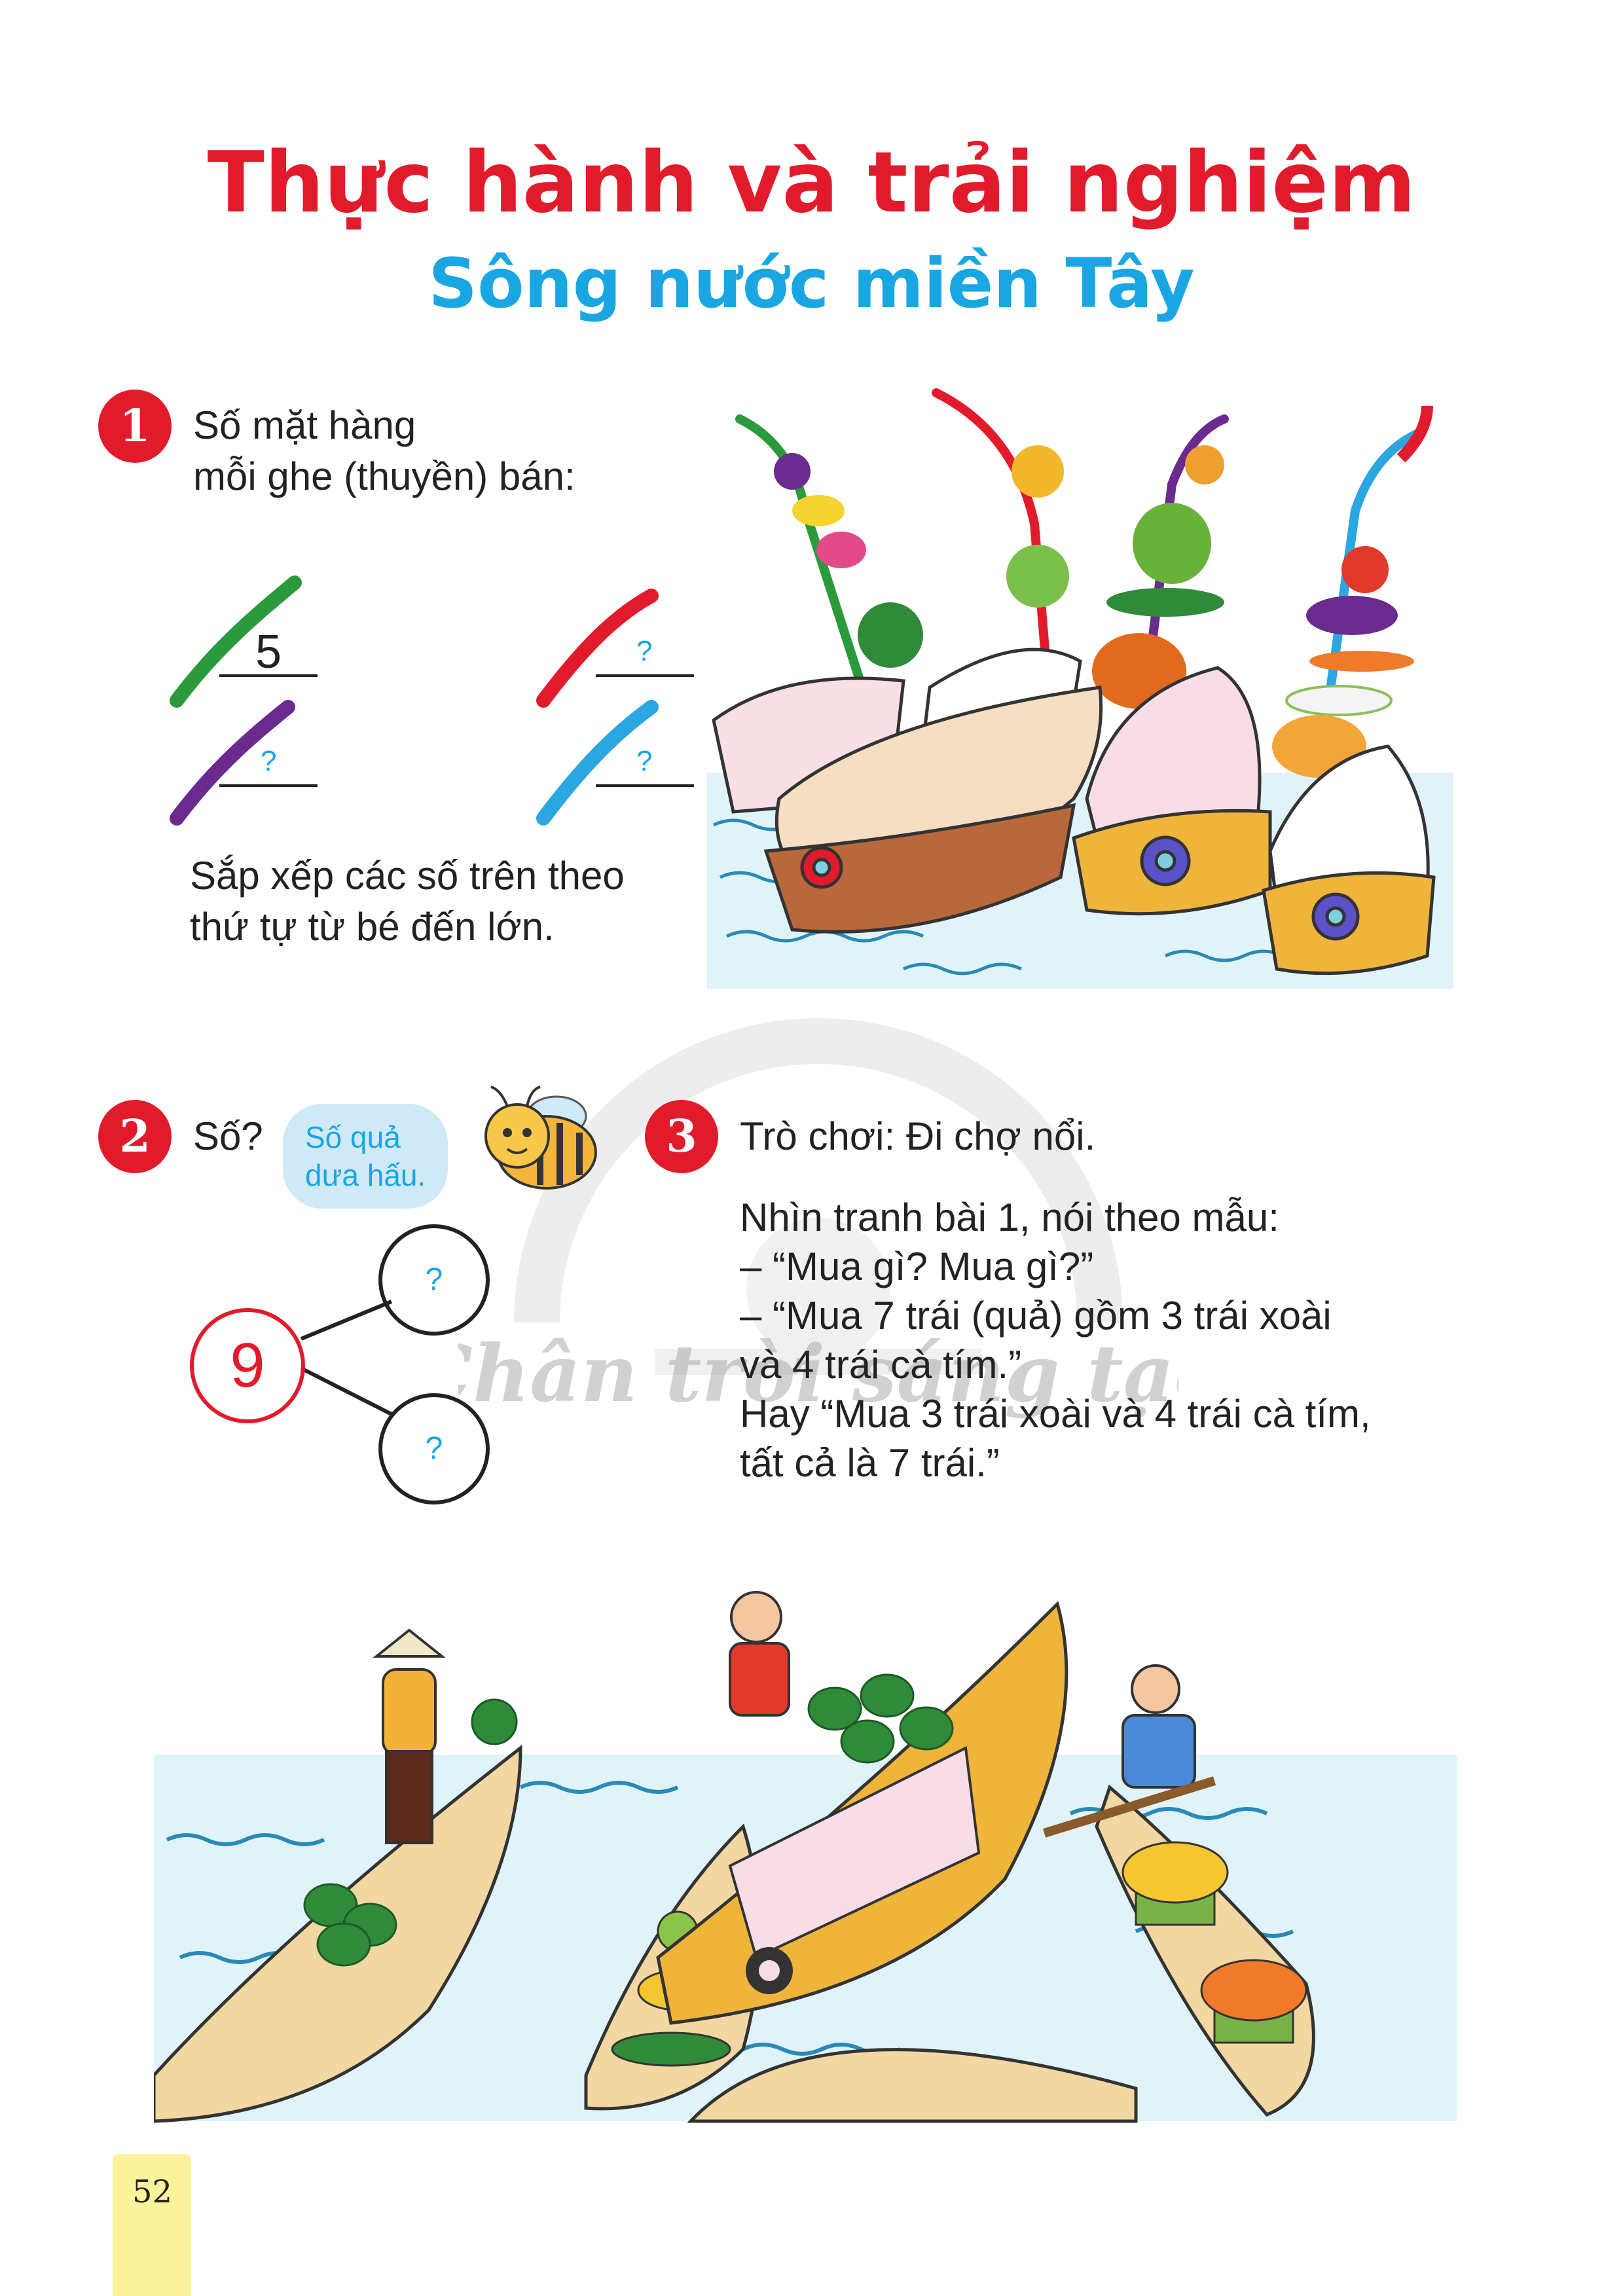 The width and height of the screenshot is (1623, 2296). What do you see at coordinates (372, 927) in the screenshot?
I see `exercise-1-instruction-line2: thứ tự từ bé đến lớn.` at bounding box center [372, 927].